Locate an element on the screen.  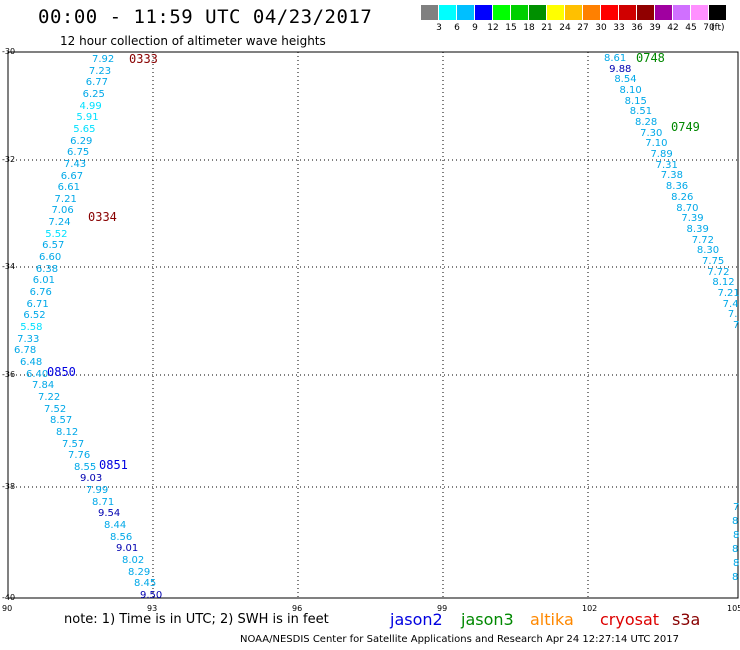
longitude-label: 99 is located at coordinates (442, 608).